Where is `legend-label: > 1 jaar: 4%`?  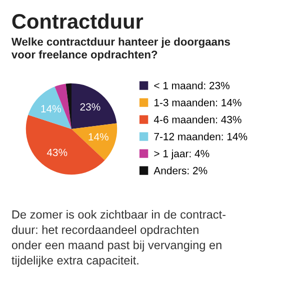
legend-label: > 1 jaar: 4% is located at coordinates (182, 155).